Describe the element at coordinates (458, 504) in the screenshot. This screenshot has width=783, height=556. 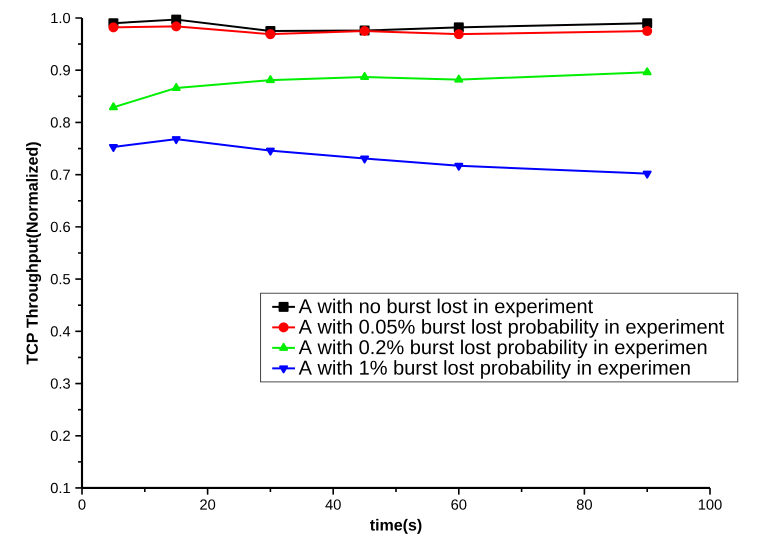
I see `x-tick-label: 60` at that location.